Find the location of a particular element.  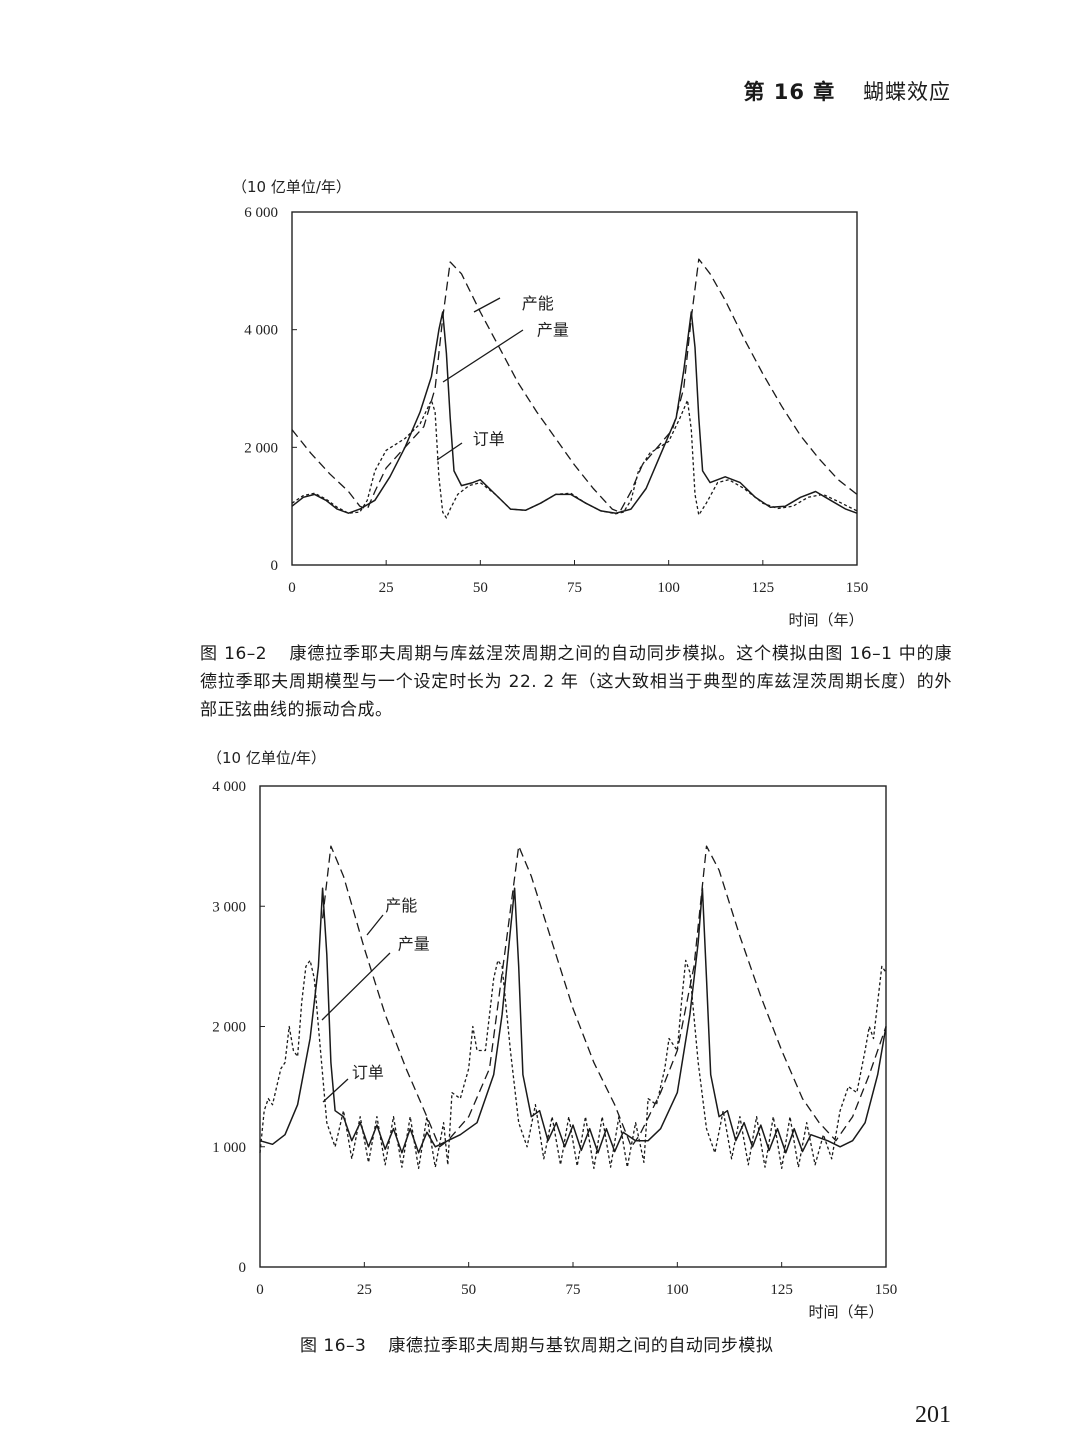

running-header: 第 16 章 蝴蝶效应 is located at coordinates (847, 91).